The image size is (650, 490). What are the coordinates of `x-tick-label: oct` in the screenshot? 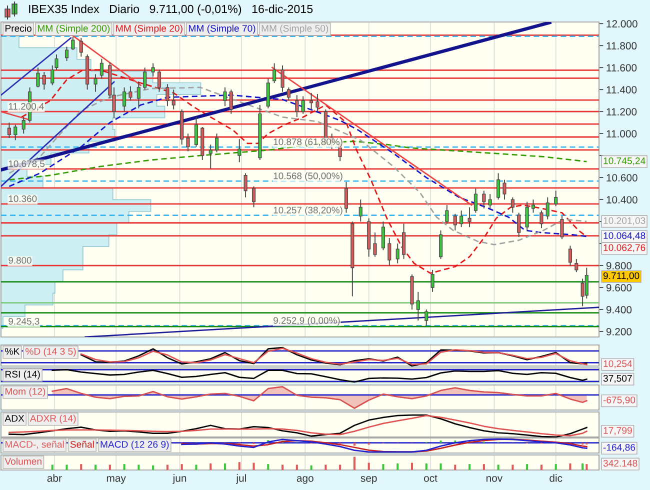 It's located at (431, 478).